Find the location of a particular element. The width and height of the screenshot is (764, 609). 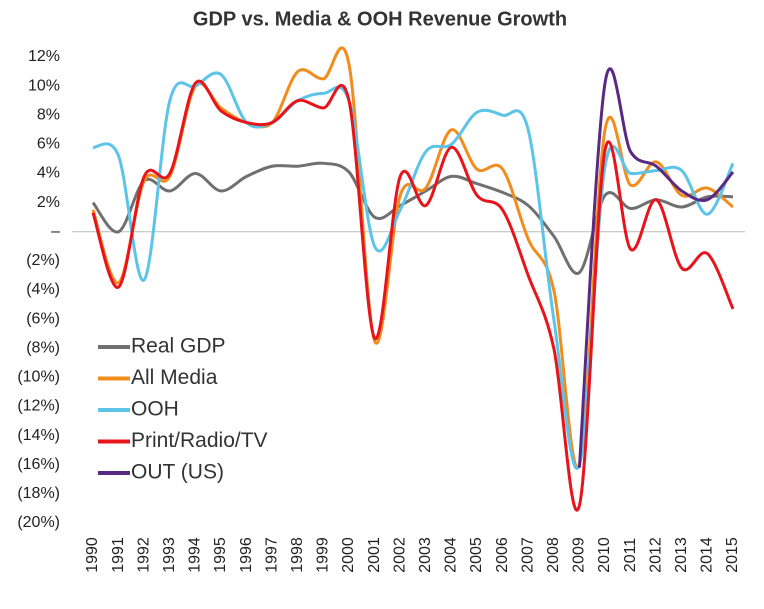

x-tick-label: 2004 is located at coordinates (451, 555).